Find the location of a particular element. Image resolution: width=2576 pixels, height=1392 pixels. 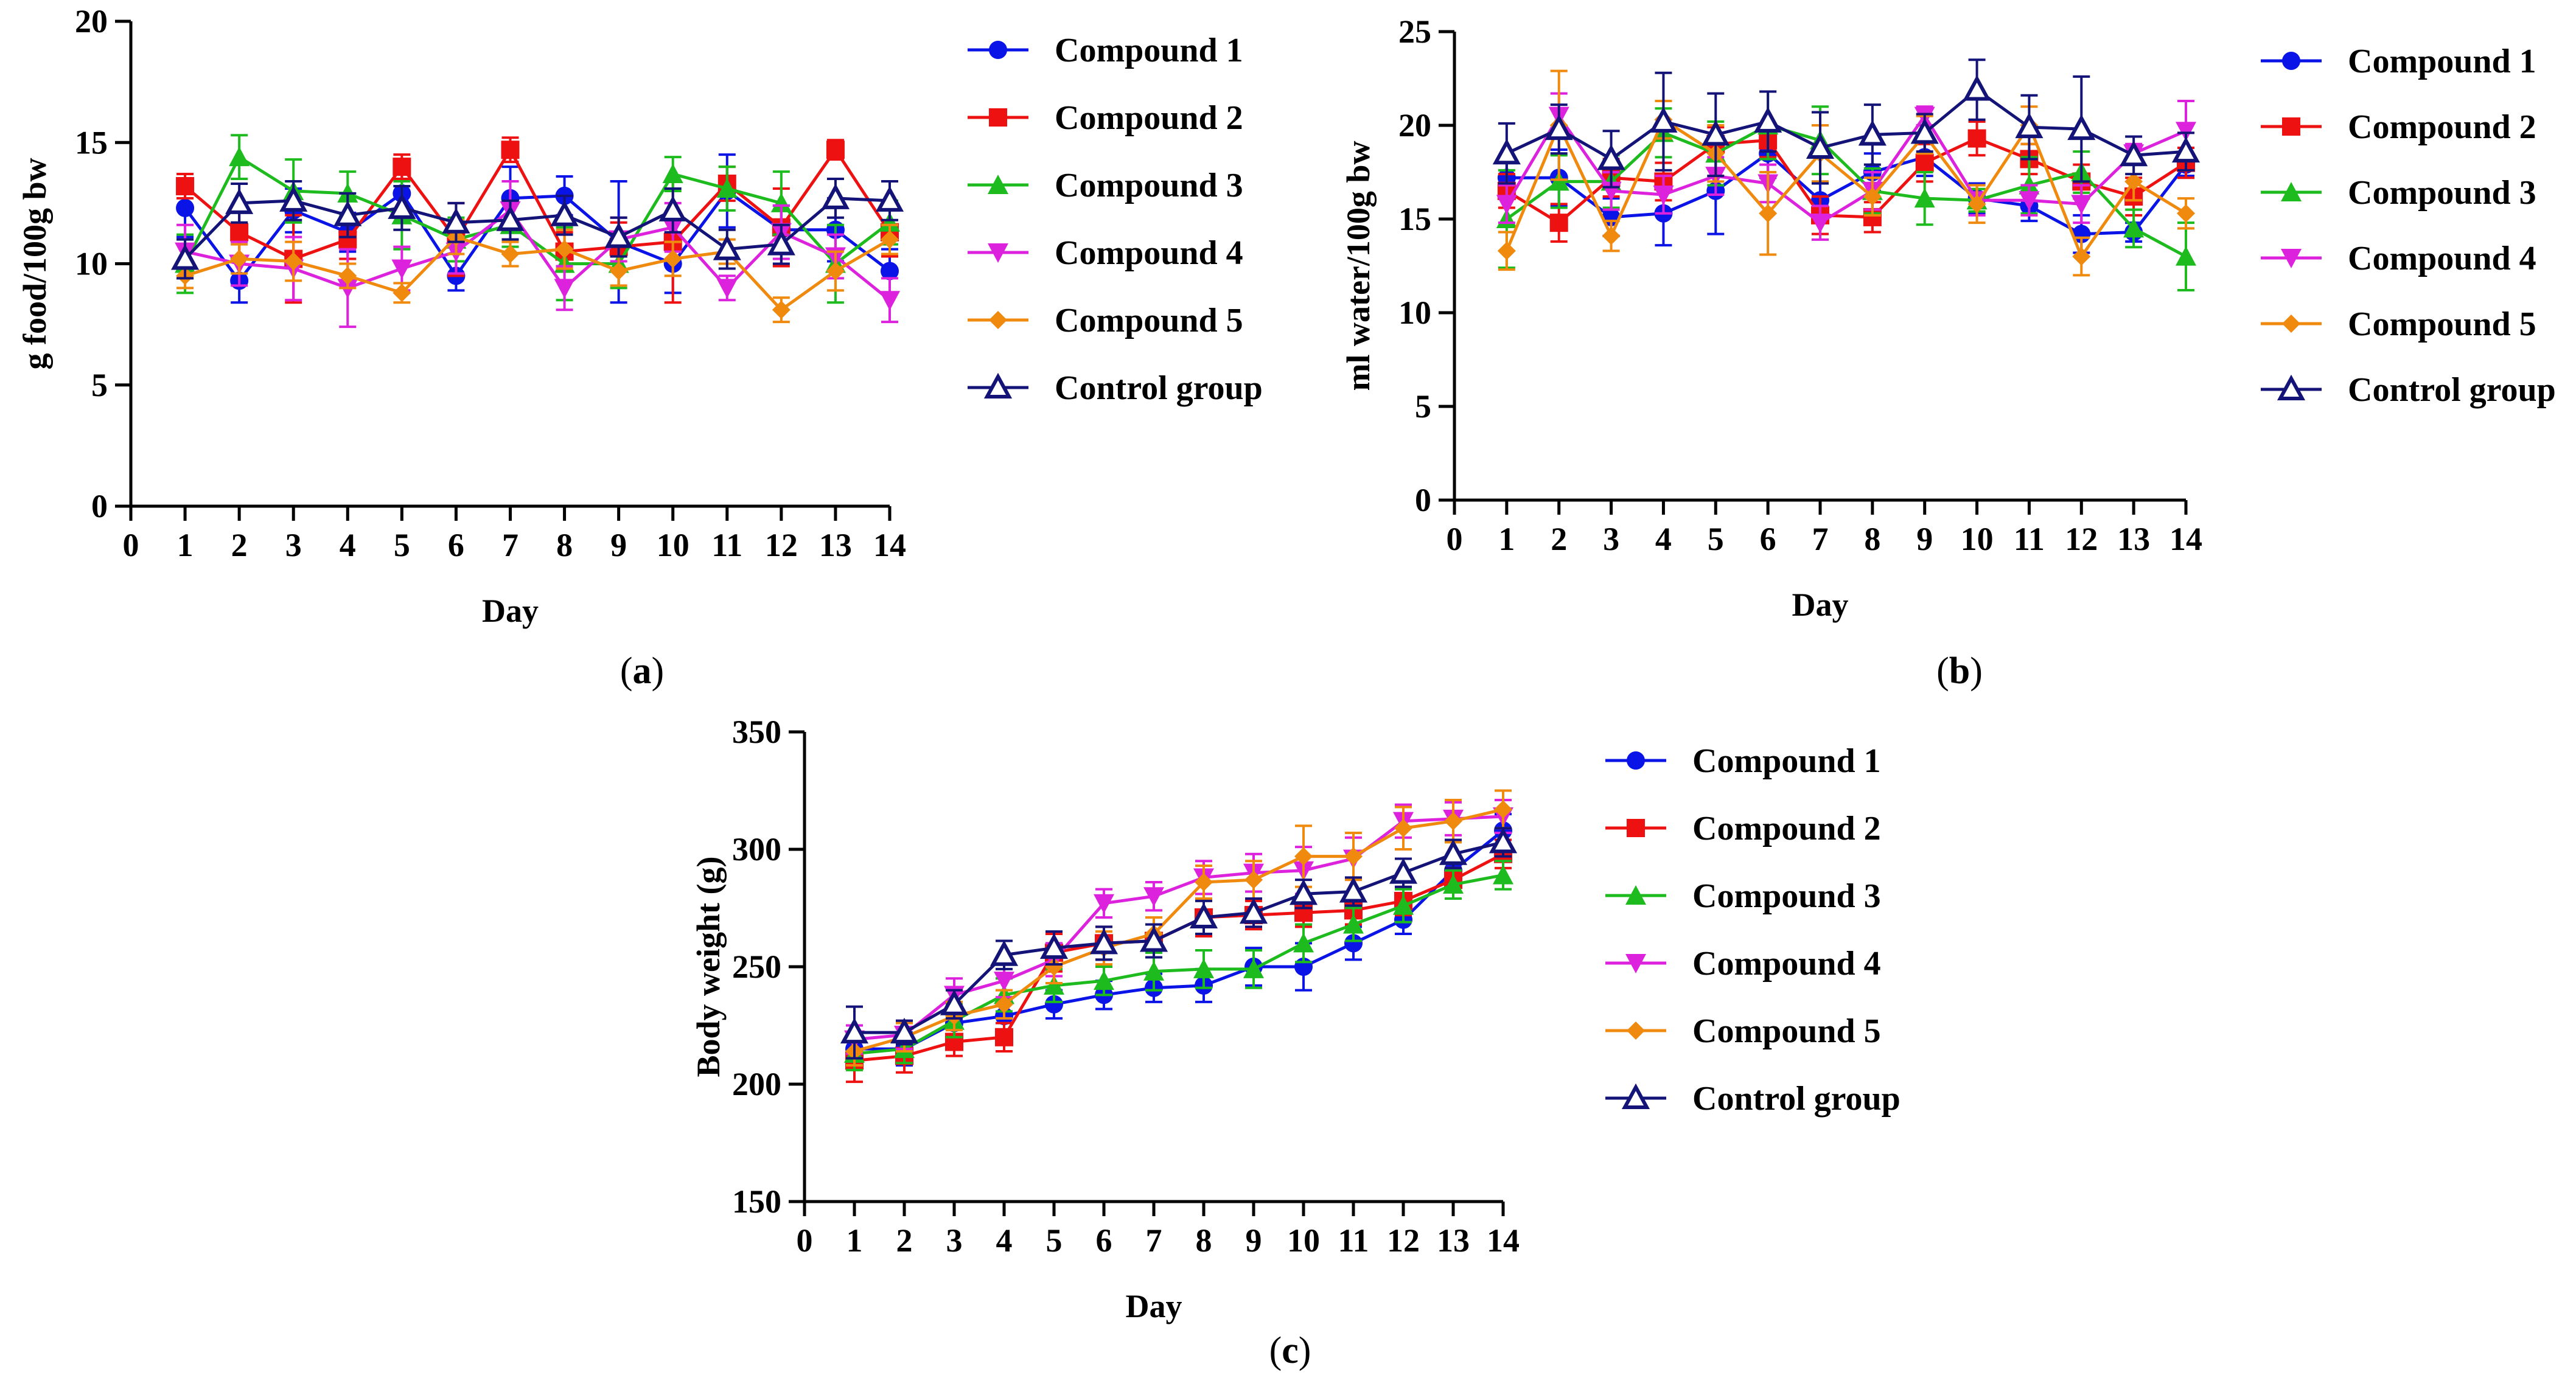

legend-item: Compound 3 is located at coordinates (1105, 185).